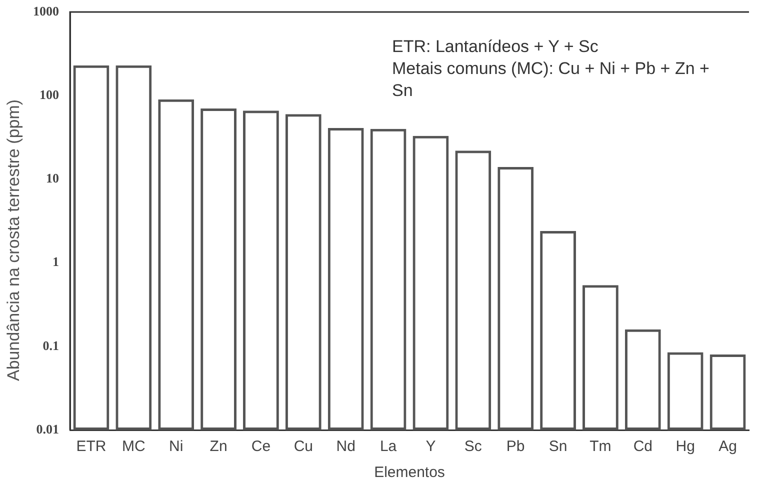  I want to click on y-tick-label: 1, so click(55, 262).